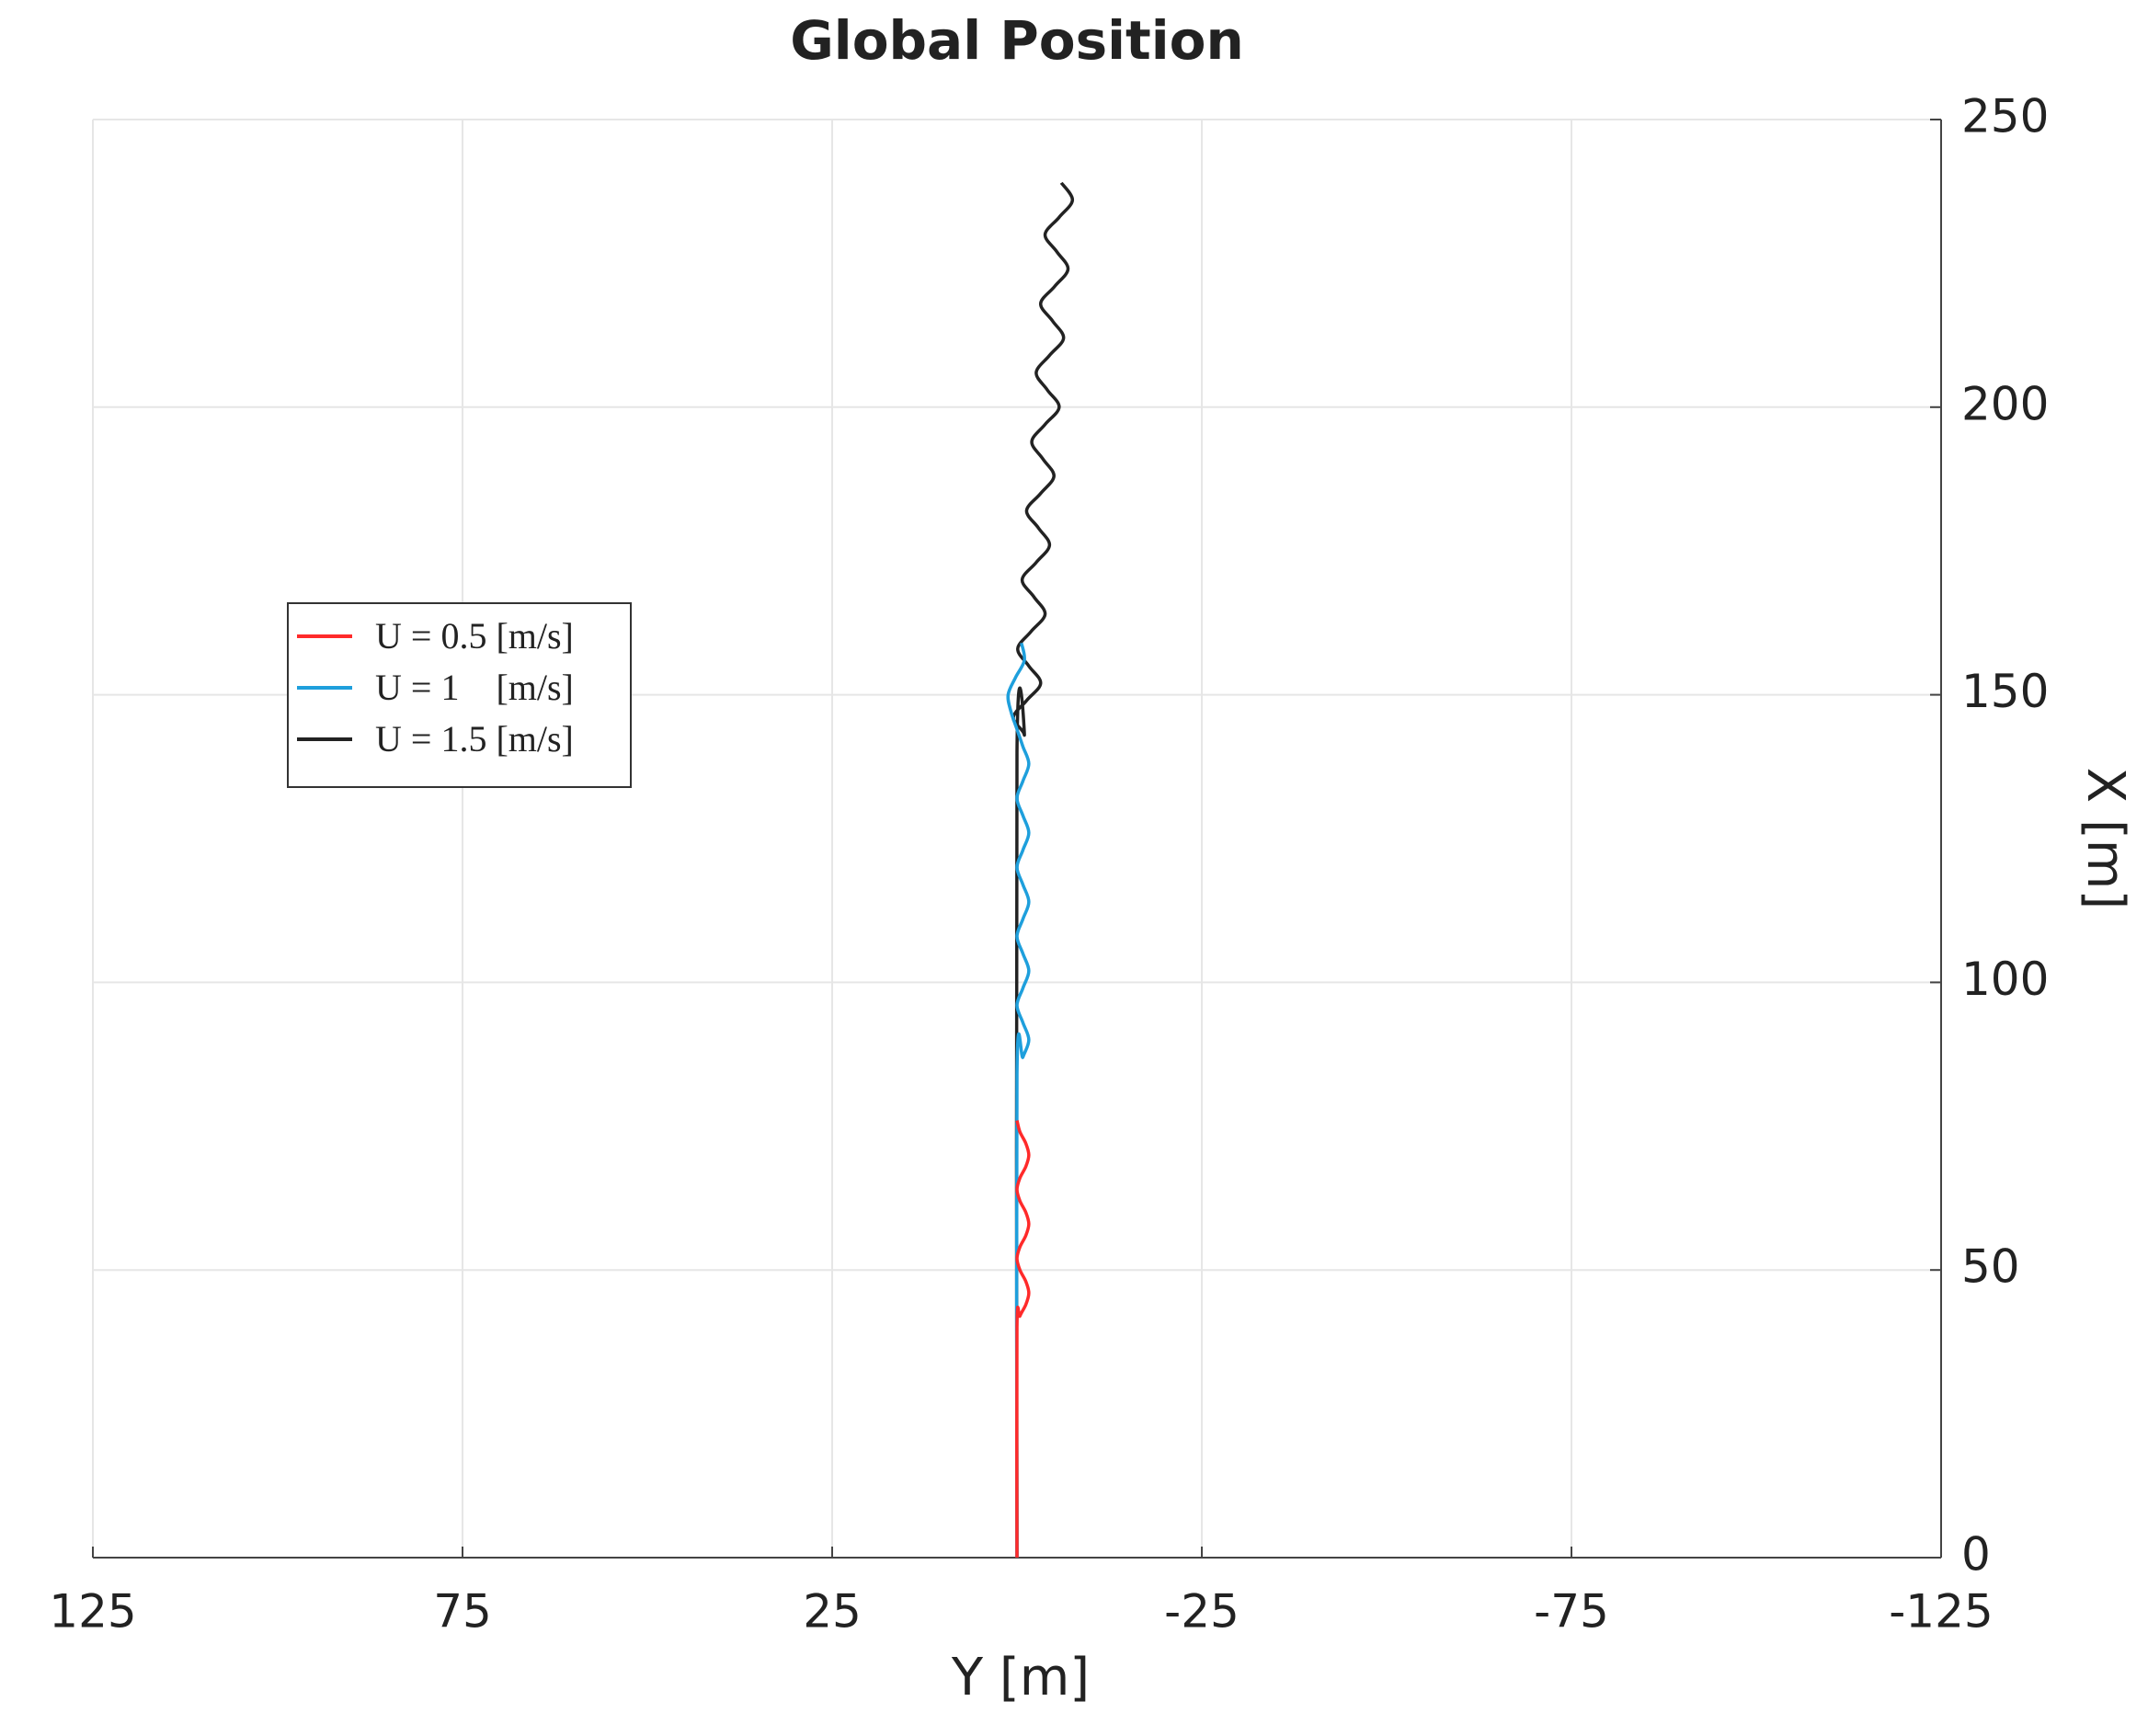 This screenshot has width=2148, height=1736. Describe the element at coordinates (1990, 1267) in the screenshot. I see `y-tick-label: 50` at that location.